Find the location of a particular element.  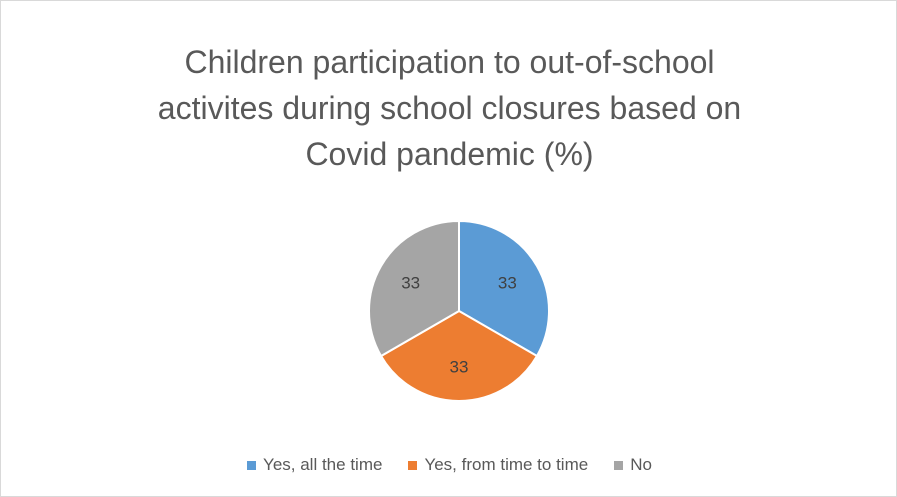

legend-item-yes-all-the-time: Yes, all the time is located at coordinates (314, 465).